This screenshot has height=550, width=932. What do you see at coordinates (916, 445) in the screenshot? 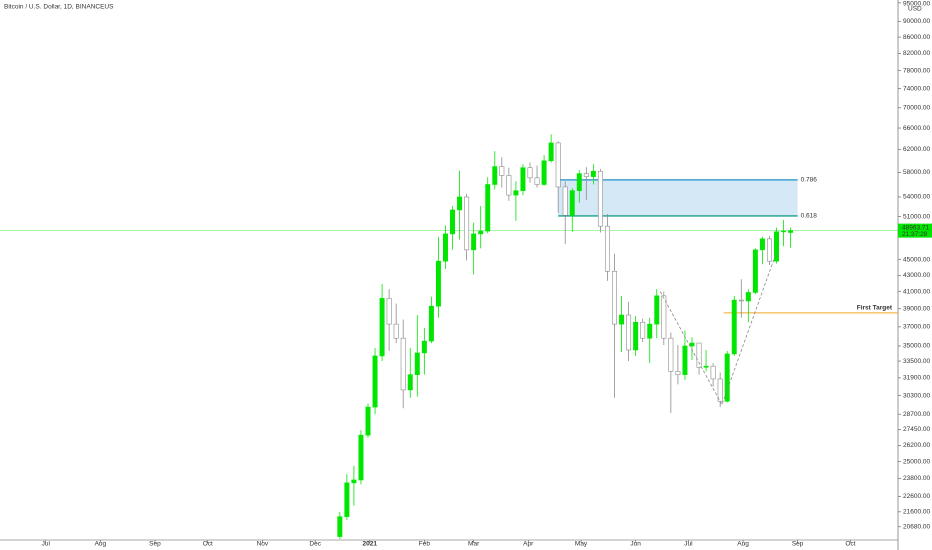
I see `y-tick-label: 26200.00` at bounding box center [916, 445].